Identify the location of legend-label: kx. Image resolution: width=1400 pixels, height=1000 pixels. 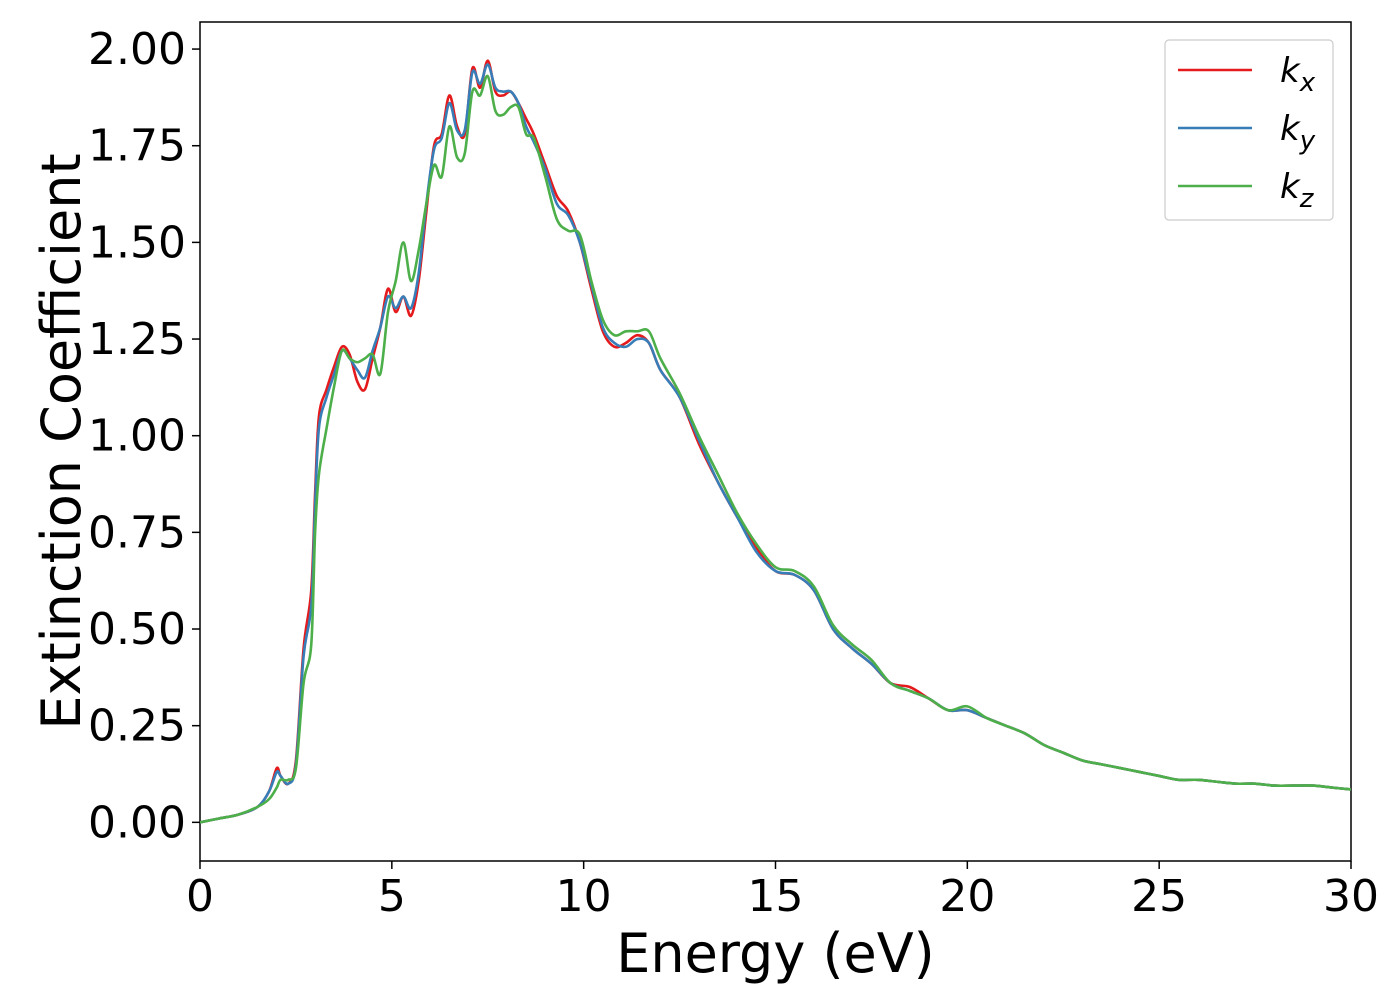
(1298, 74).